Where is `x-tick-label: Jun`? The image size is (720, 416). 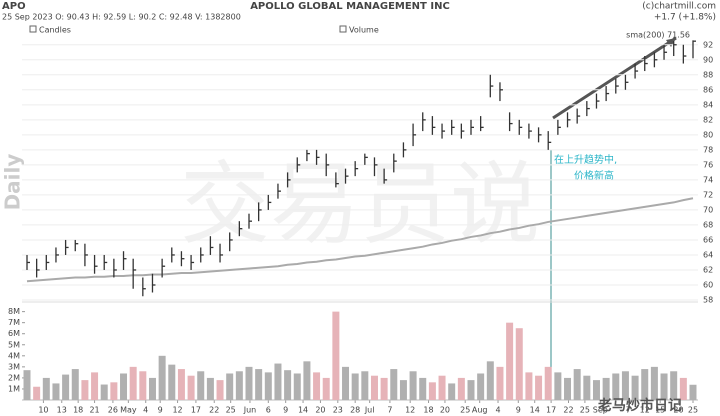 x-tick-label: Jun is located at coordinates (250, 410).